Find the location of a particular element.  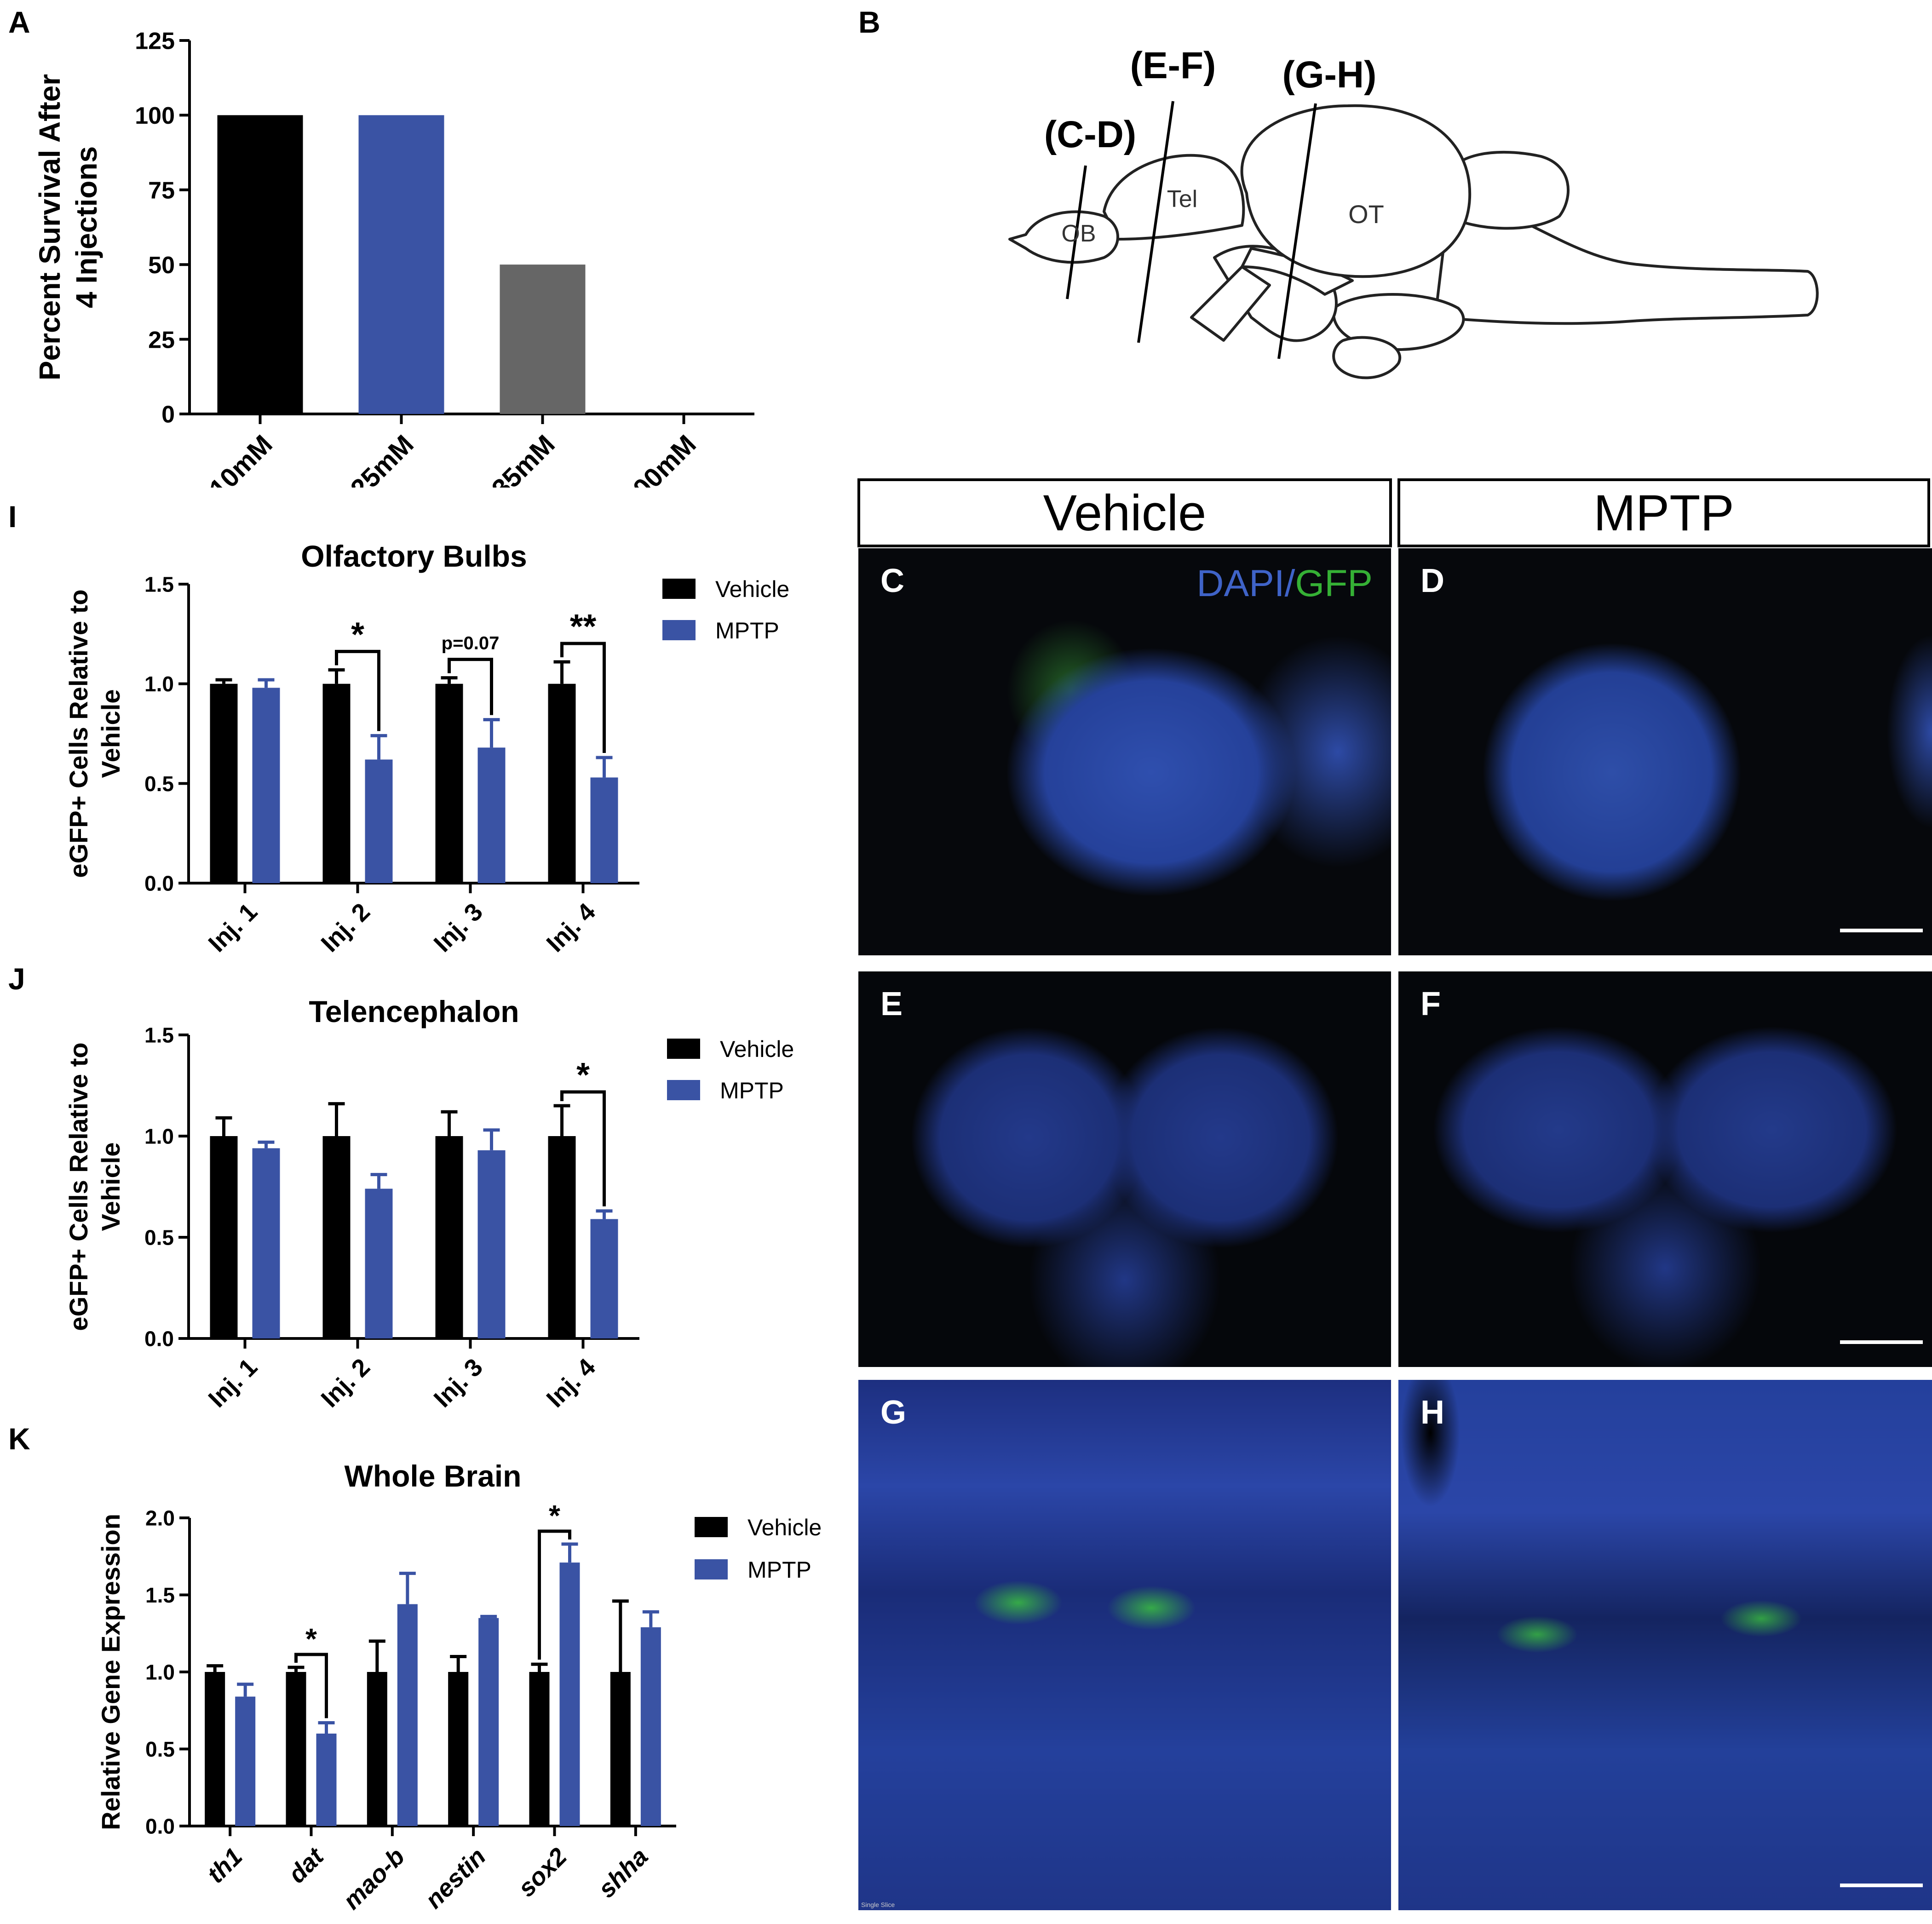

micrograph-f: F is located at coordinates (1665, 1169).